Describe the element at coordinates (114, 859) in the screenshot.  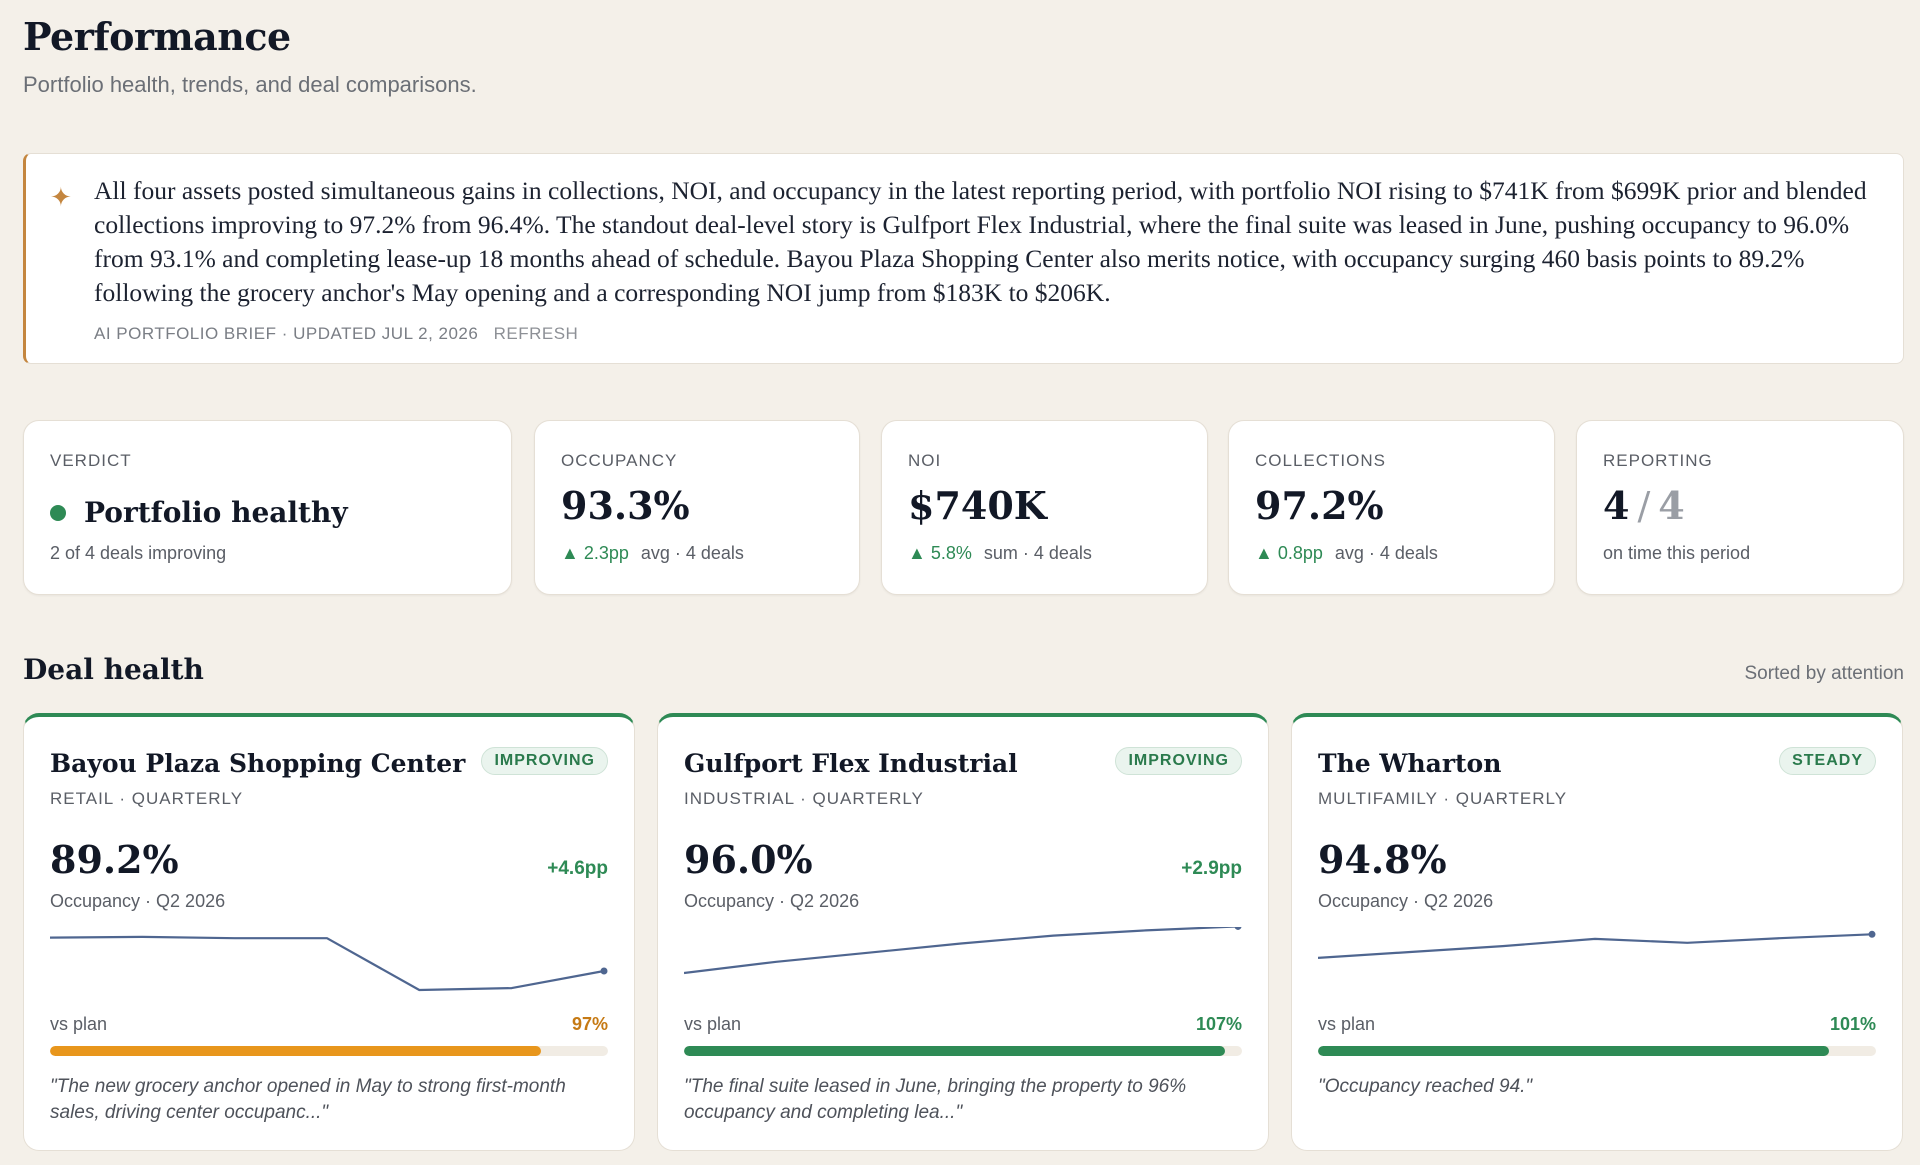
I see `deal-occupancy: 89.2%` at that location.